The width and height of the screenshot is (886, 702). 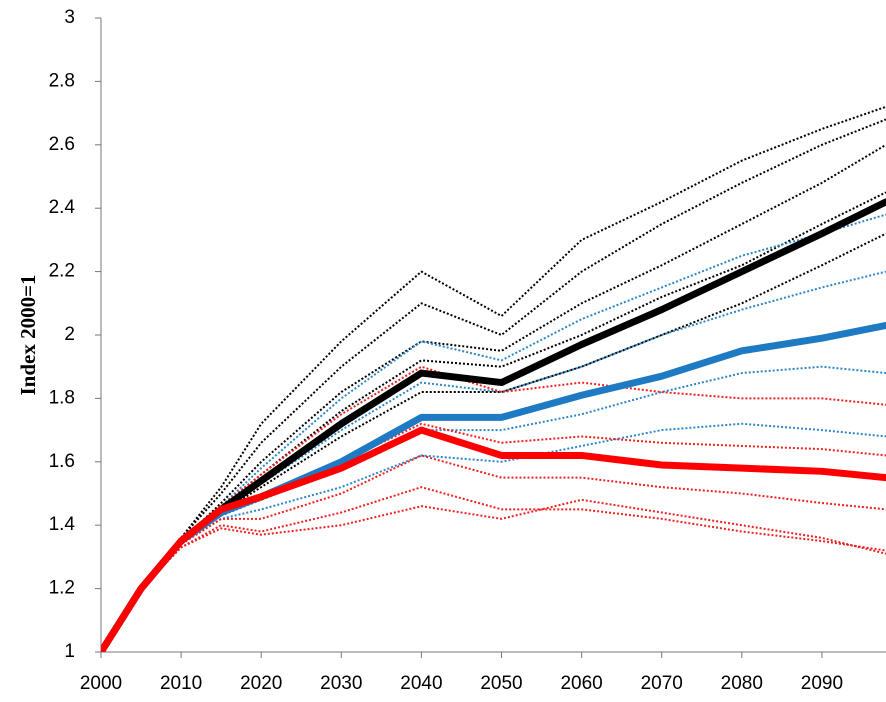 What do you see at coordinates (181, 683) in the screenshot?
I see `x-tick-label: 2010` at bounding box center [181, 683].